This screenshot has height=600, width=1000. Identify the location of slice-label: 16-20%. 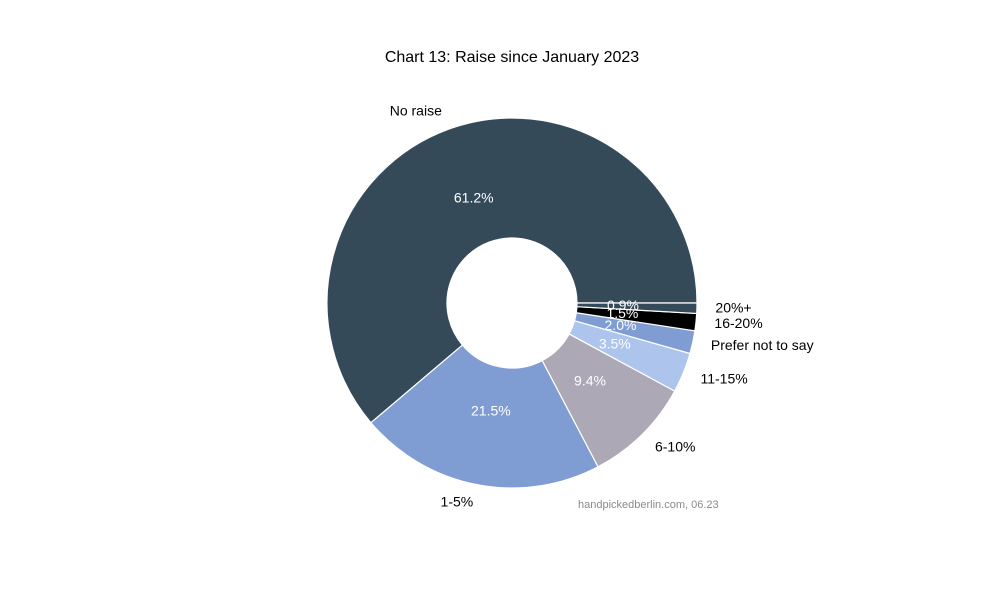
(738, 323).